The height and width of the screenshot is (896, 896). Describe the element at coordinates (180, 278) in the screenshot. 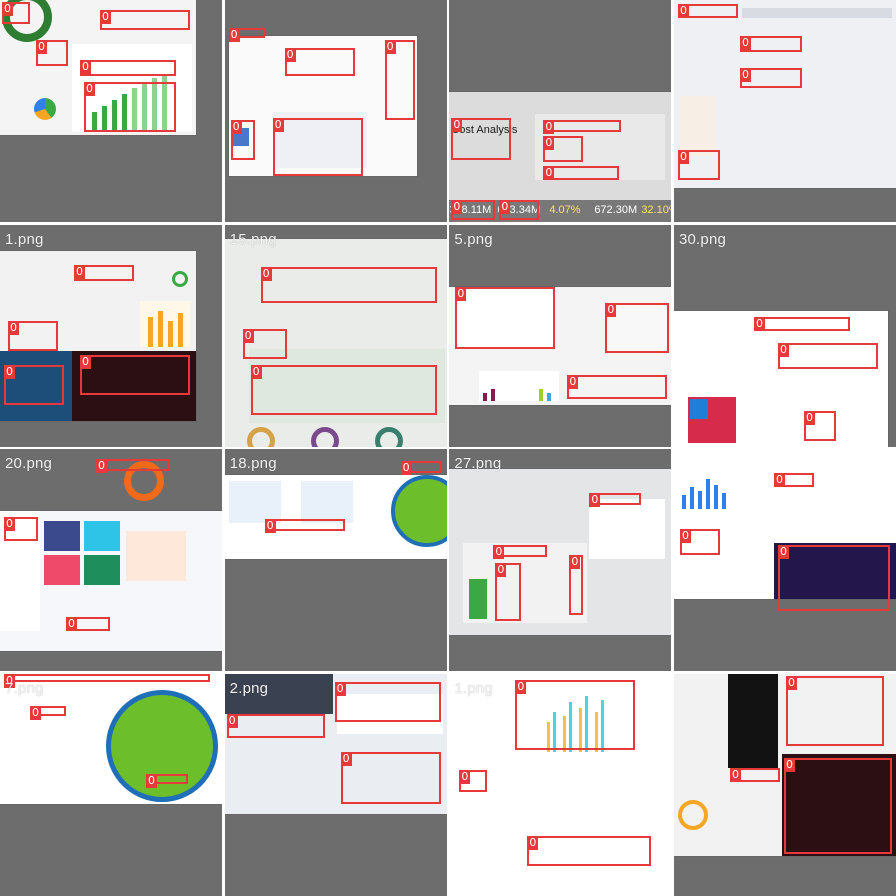

I see `progress-ring` at that location.